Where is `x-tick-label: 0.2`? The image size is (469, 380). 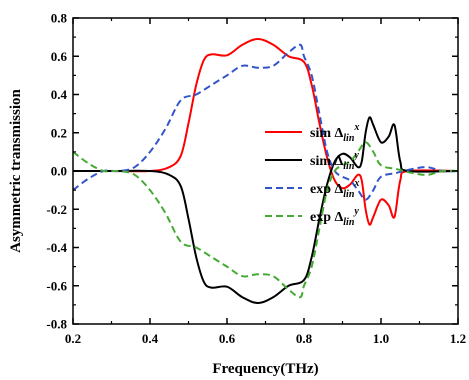 x-tick-label: 0.2 is located at coordinates (73, 338).